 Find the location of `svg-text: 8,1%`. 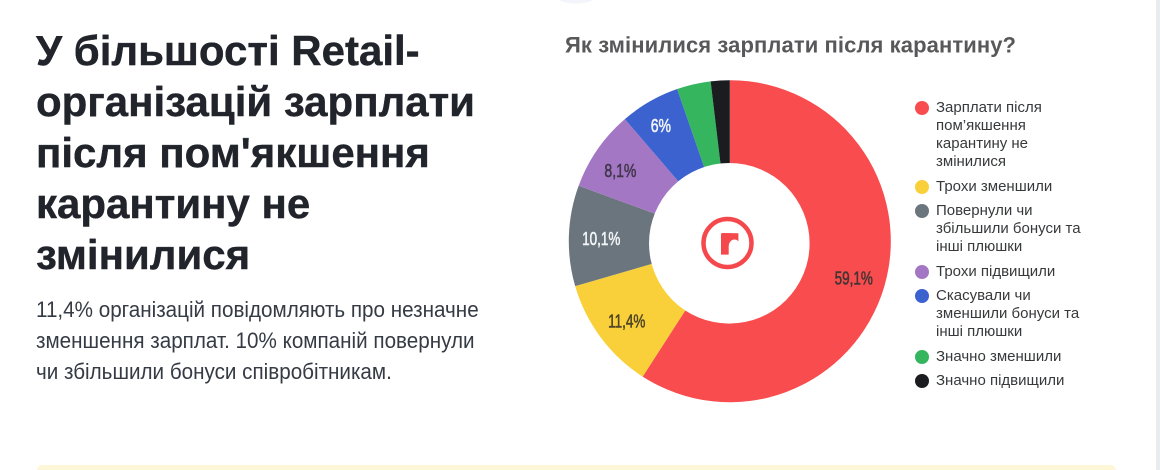

svg-text: 8,1% is located at coordinates (620, 171).